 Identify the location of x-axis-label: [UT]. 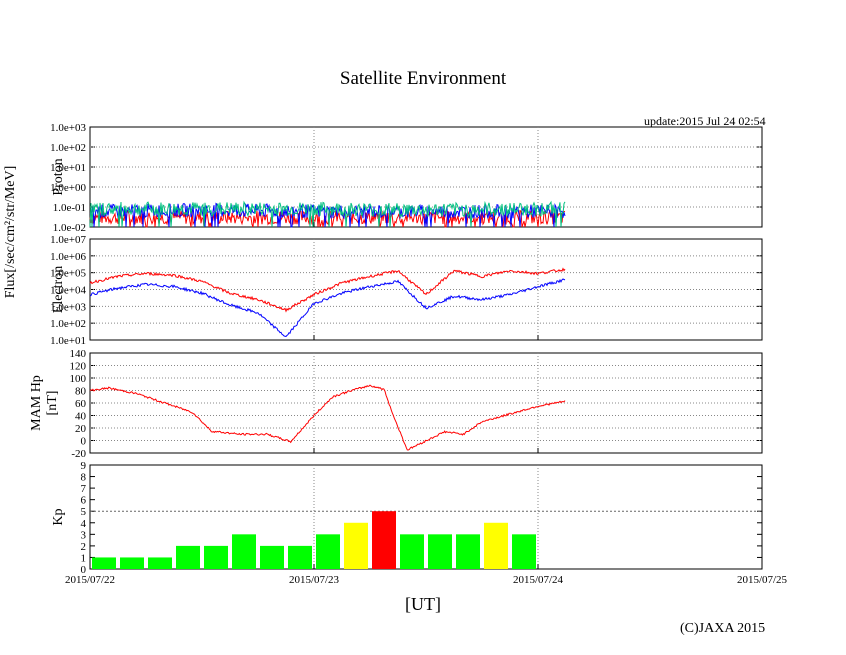
(423, 604).